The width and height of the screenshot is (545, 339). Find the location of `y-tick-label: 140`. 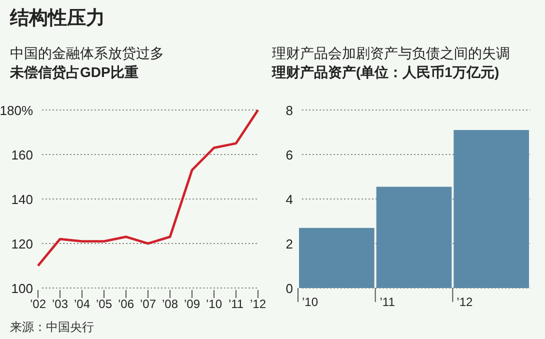

y-tick-label: 140 is located at coordinates (22, 199).